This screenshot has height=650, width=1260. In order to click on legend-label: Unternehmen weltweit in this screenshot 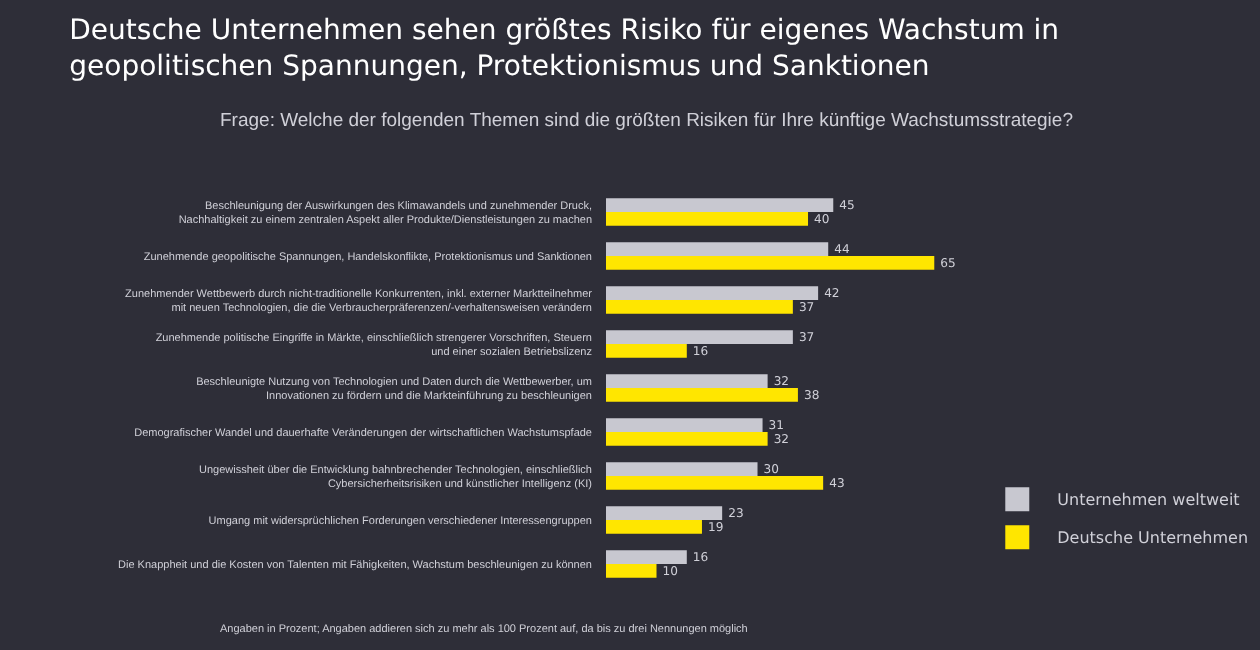, I will do `click(1148, 500)`.